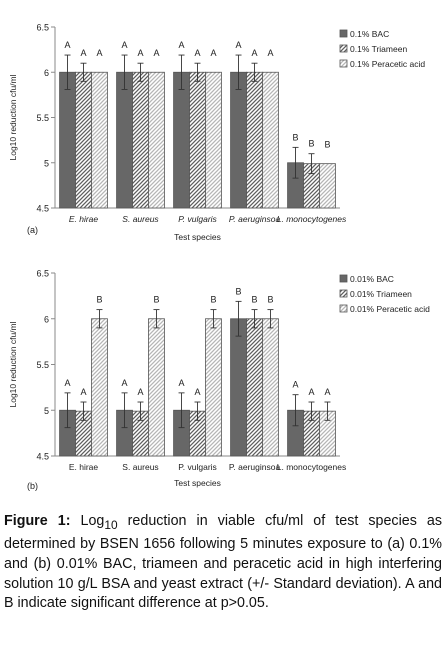  What do you see at coordinates (87, 521) in the screenshot?
I see `caption-log: Log` at bounding box center [87, 521].